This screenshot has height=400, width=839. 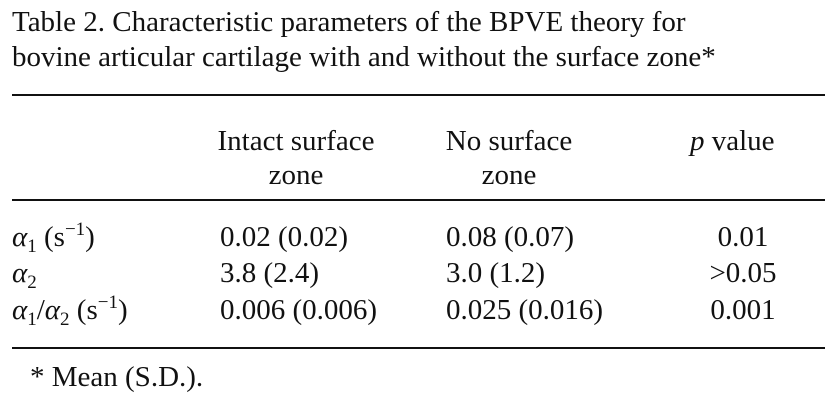 What do you see at coordinates (418, 95) in the screenshot?
I see `top-rule` at bounding box center [418, 95].